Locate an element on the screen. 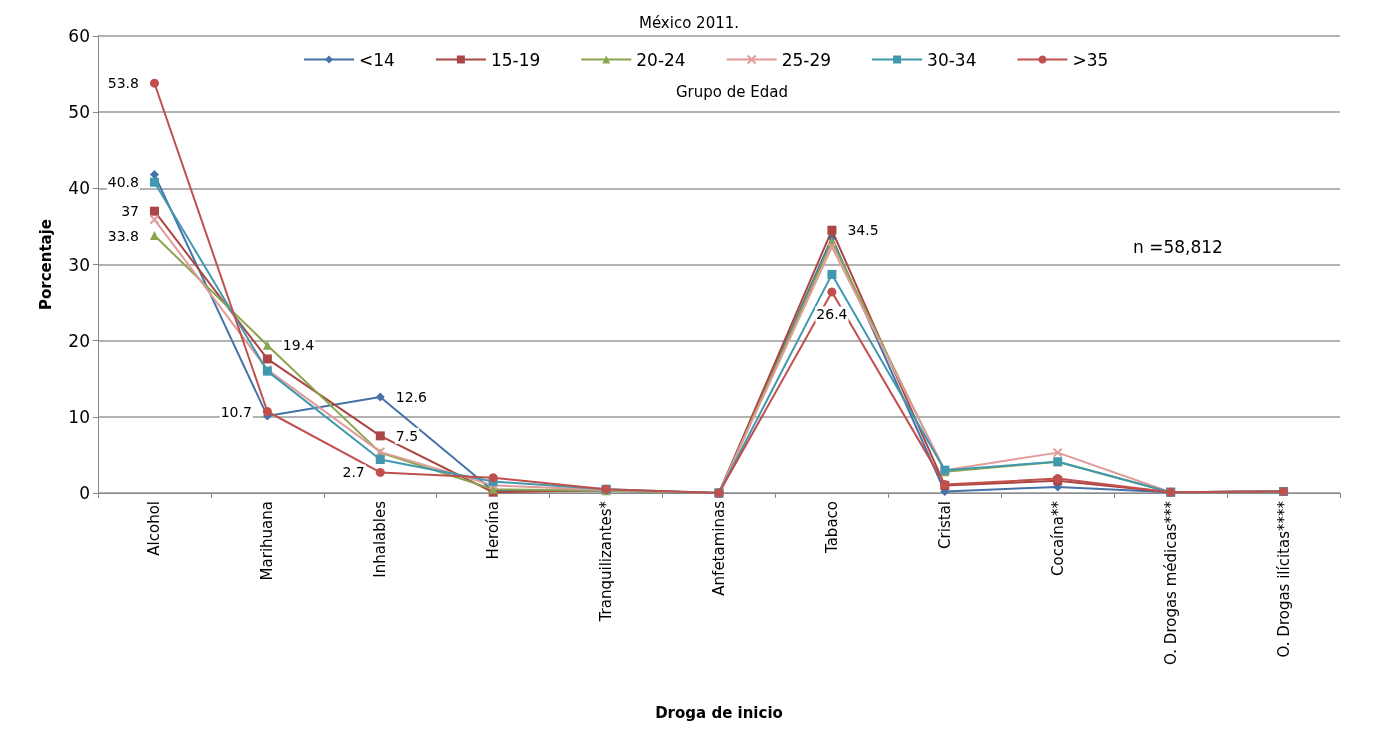  data-label: 37 is located at coordinates (130, 211).